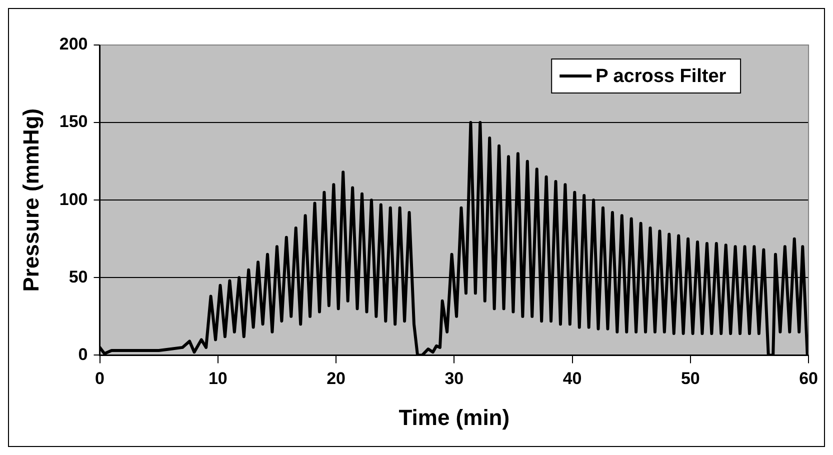 This screenshot has height=455, width=833. I want to click on y-tick-label: 200, so click(73, 44).